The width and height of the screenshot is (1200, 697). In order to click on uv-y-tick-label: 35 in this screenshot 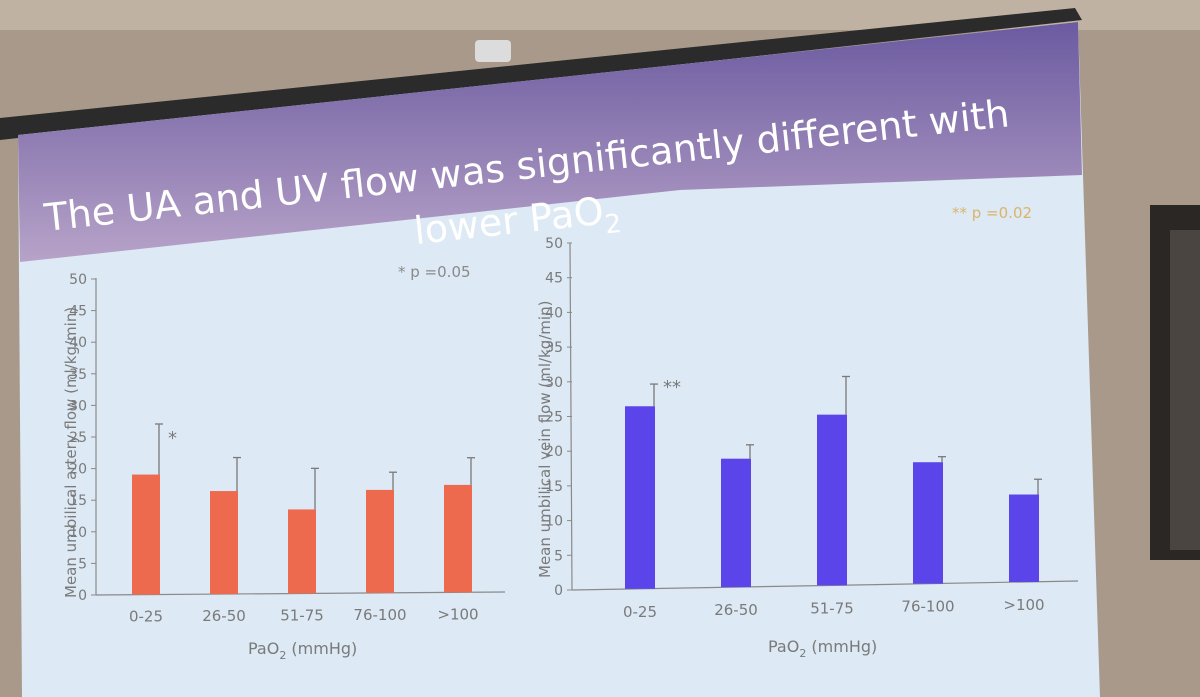, I will do `click(554, 348)`.